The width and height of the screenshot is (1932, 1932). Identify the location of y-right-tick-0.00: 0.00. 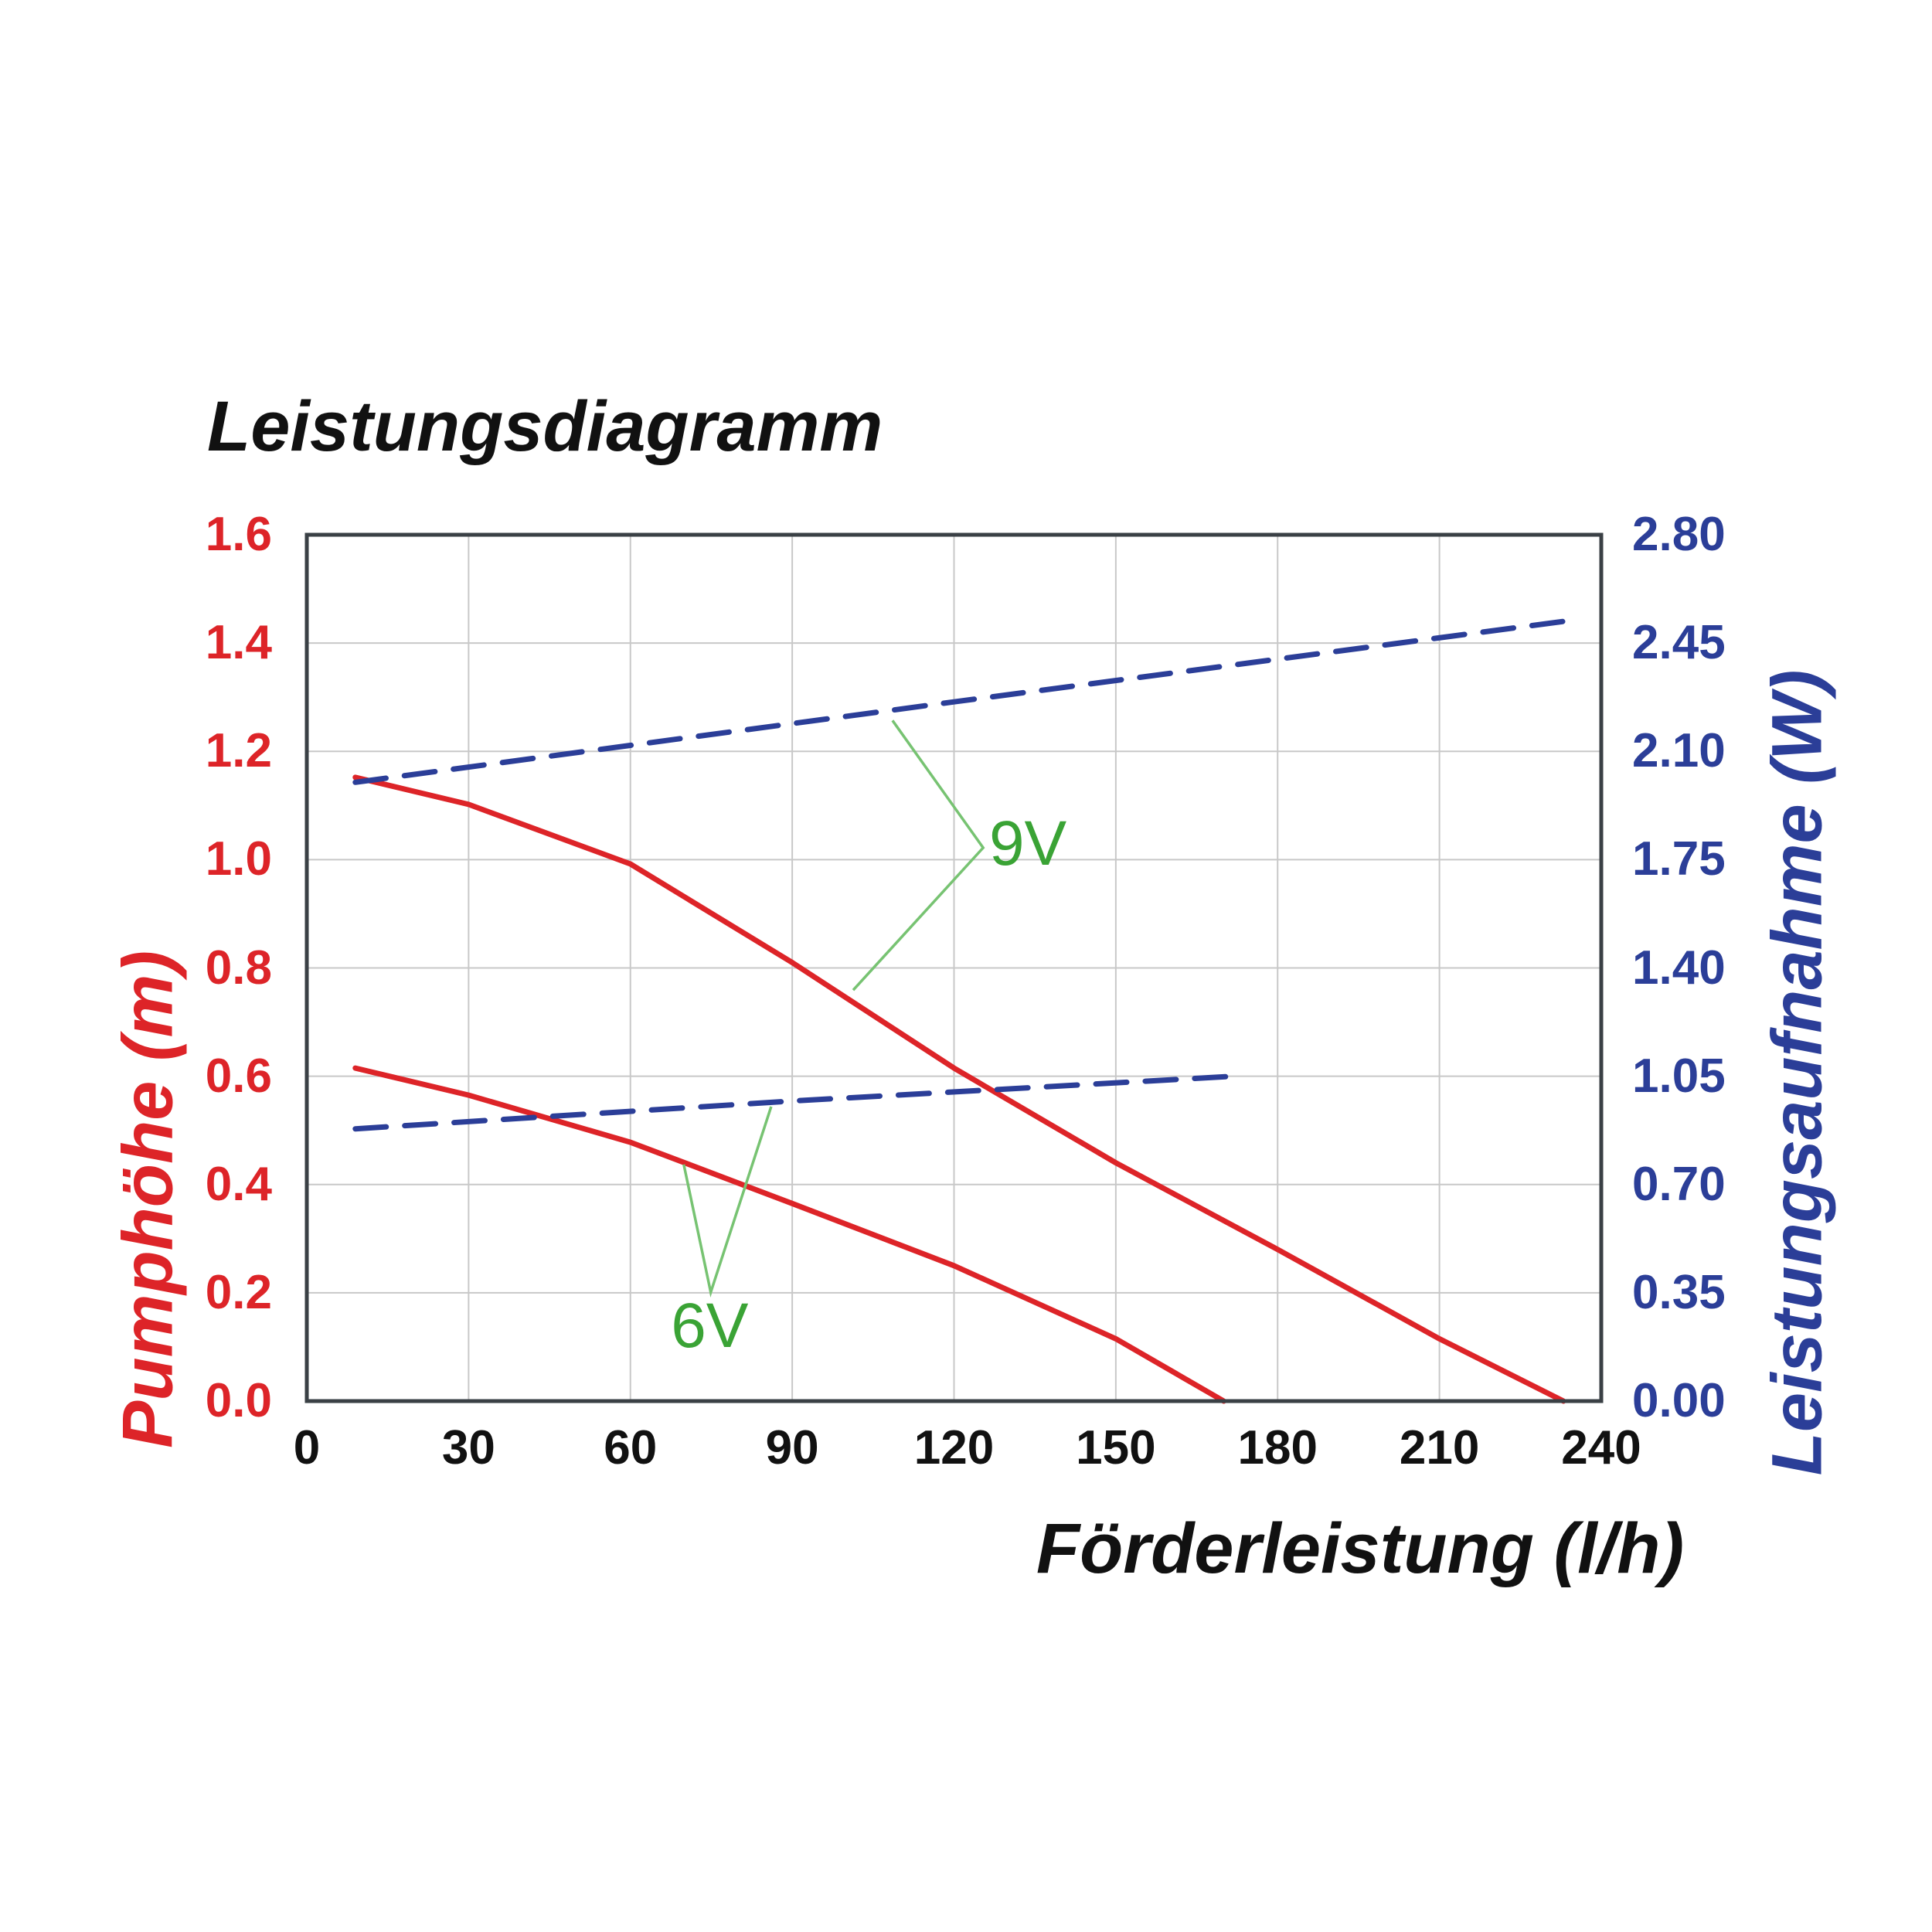
(1679, 1400).